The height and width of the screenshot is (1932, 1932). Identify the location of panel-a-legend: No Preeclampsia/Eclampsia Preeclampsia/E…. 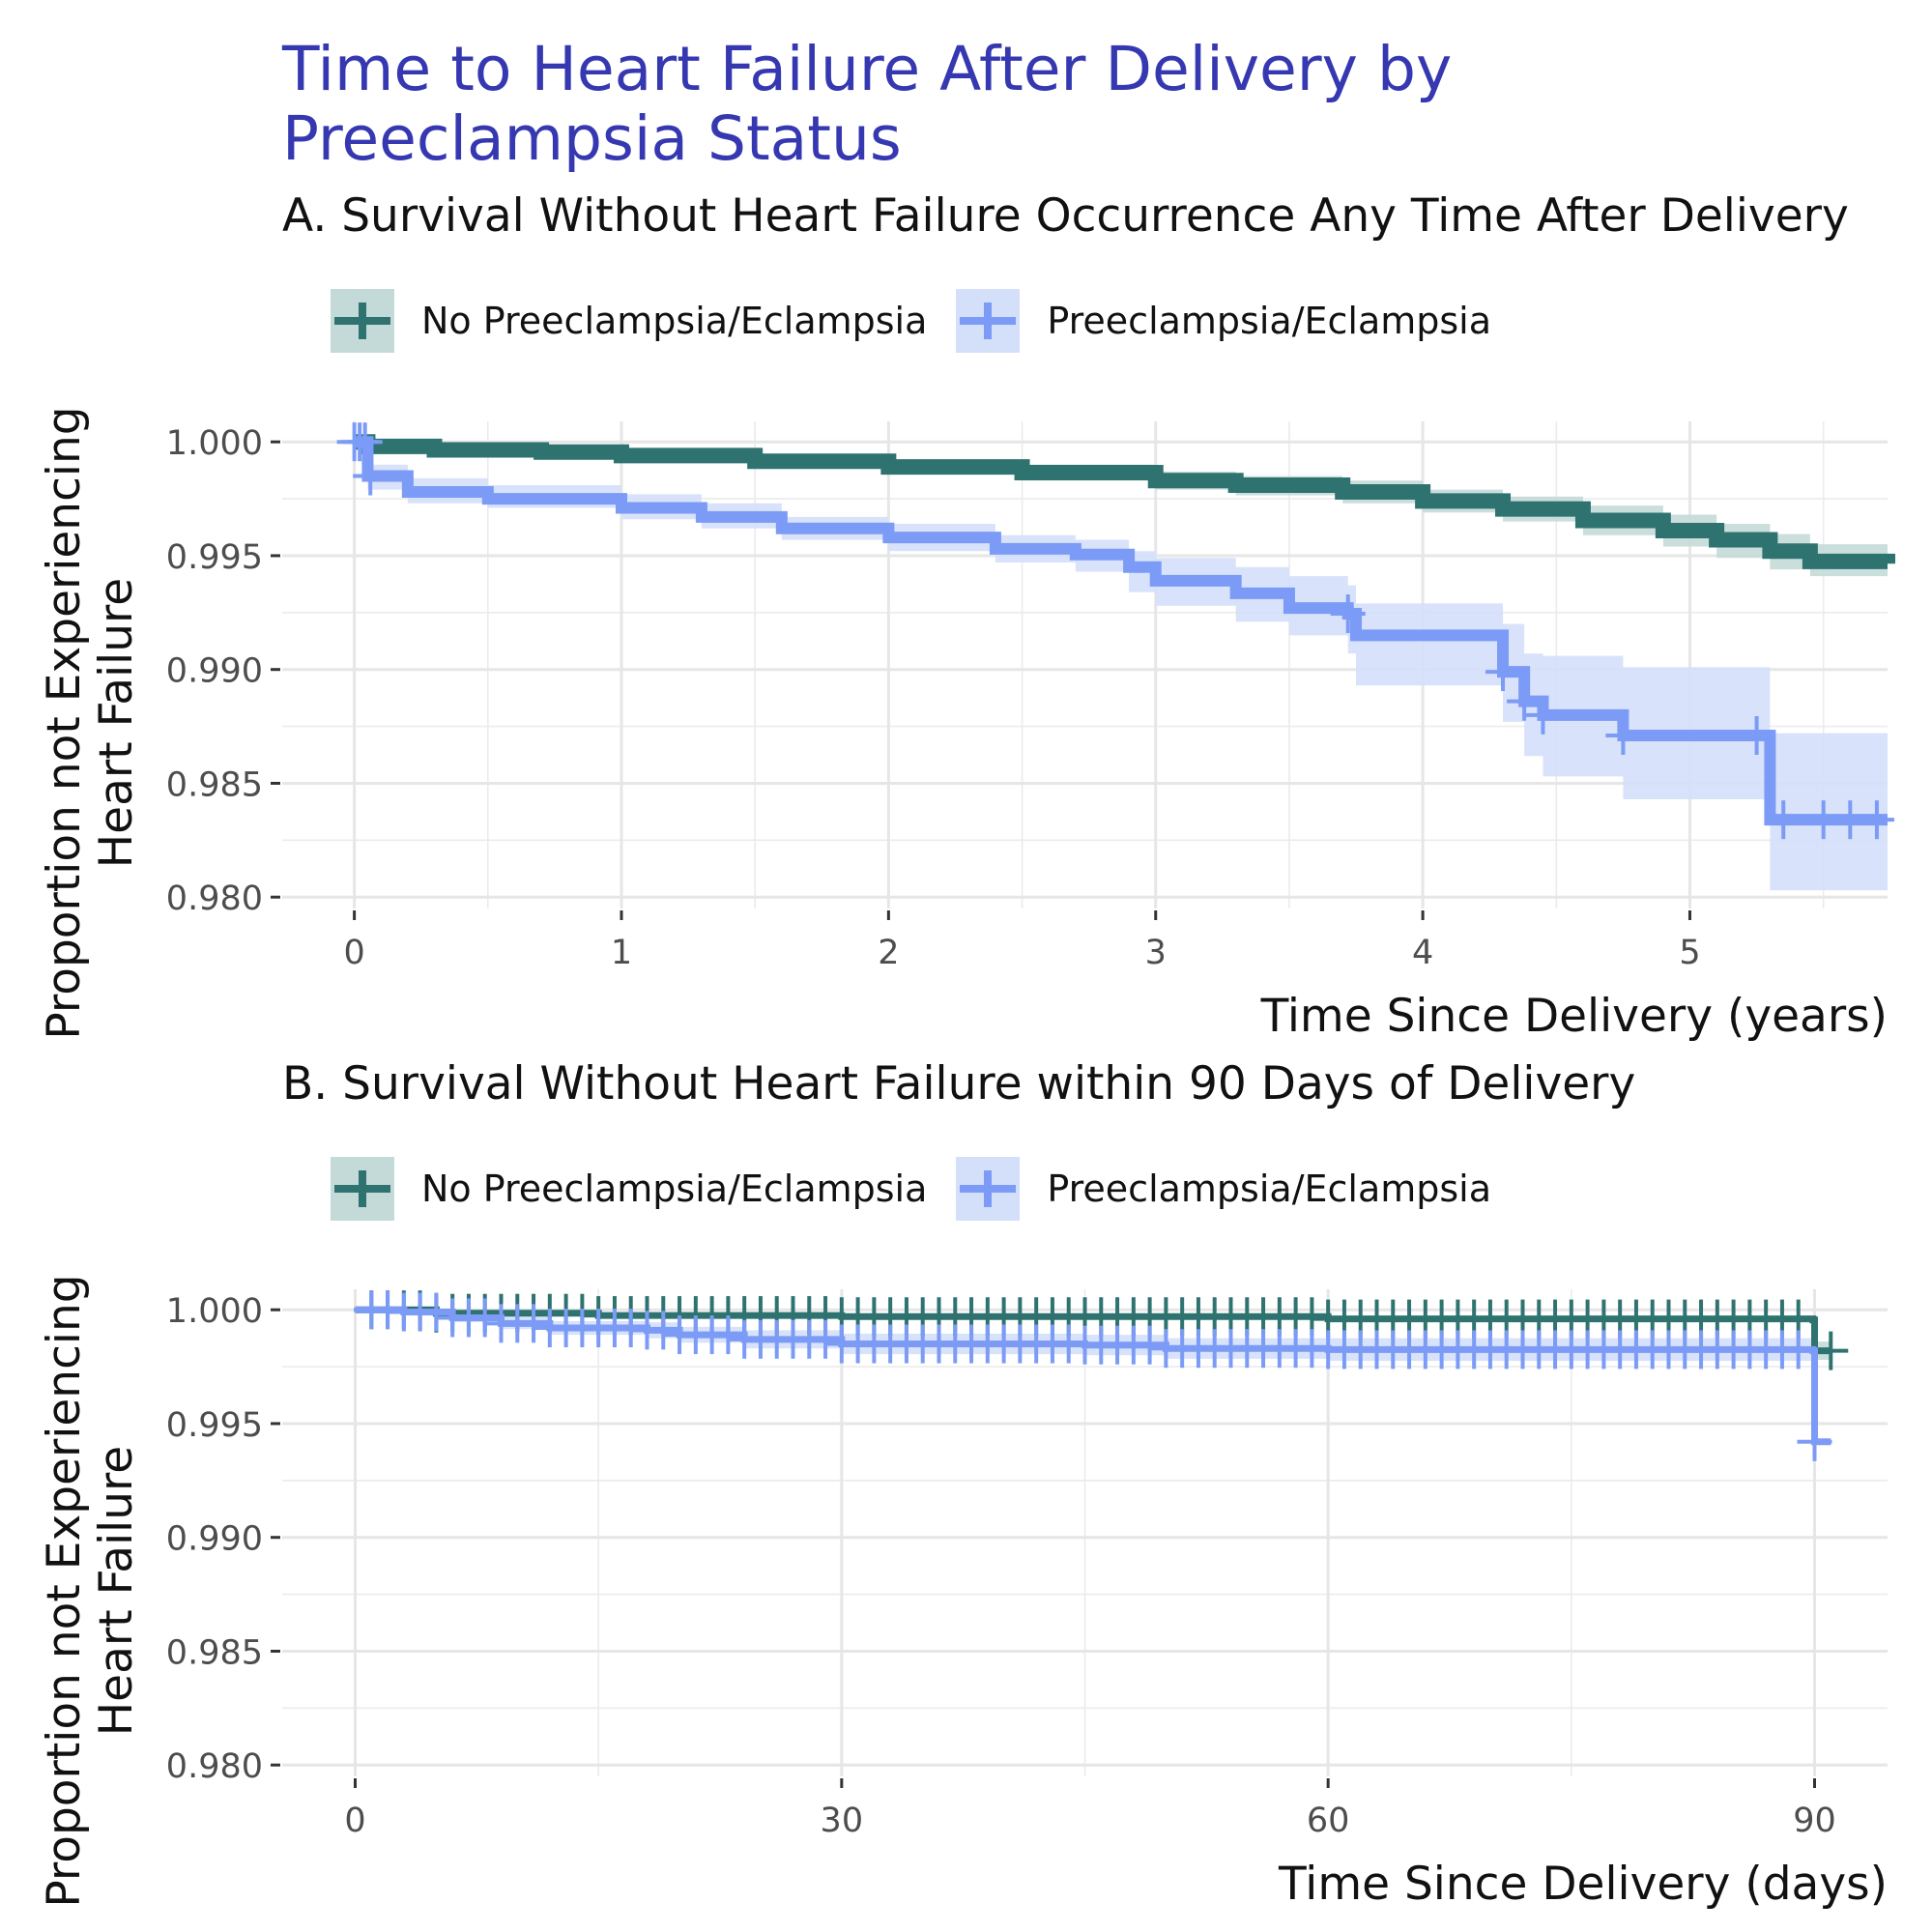
(925, 321).